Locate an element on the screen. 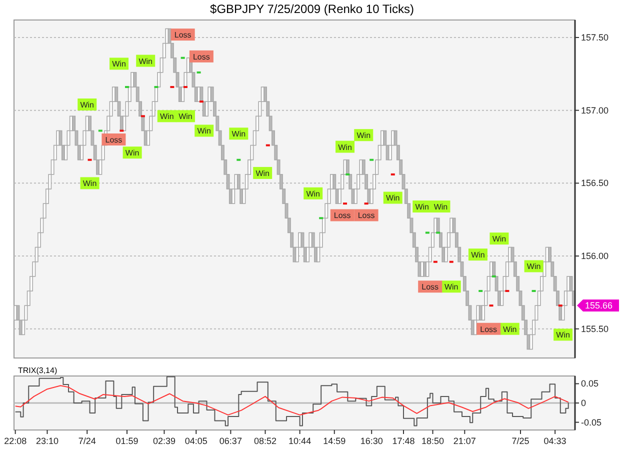  x-tick-label: 7/24 is located at coordinates (87, 441).